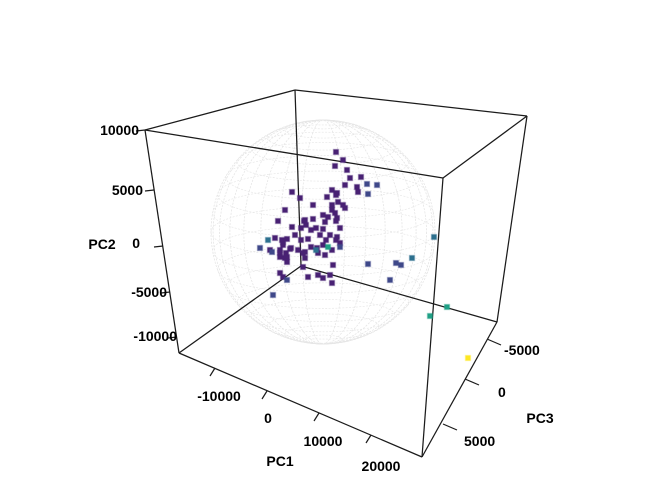  What do you see at coordinates (522, 350) in the screenshot?
I see `pc3-tick-label: -5000` at bounding box center [522, 350].